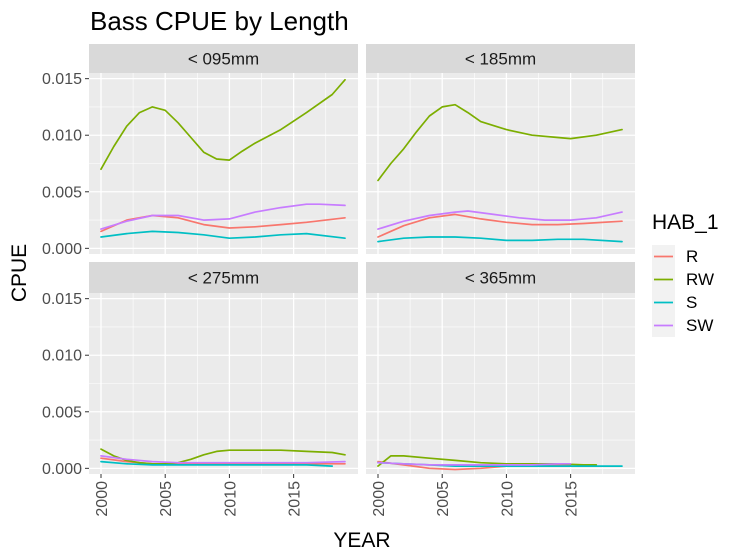 The height and width of the screenshot is (559, 744). I want to click on chart-title: Bass CPUE by Length, so click(219, 21).